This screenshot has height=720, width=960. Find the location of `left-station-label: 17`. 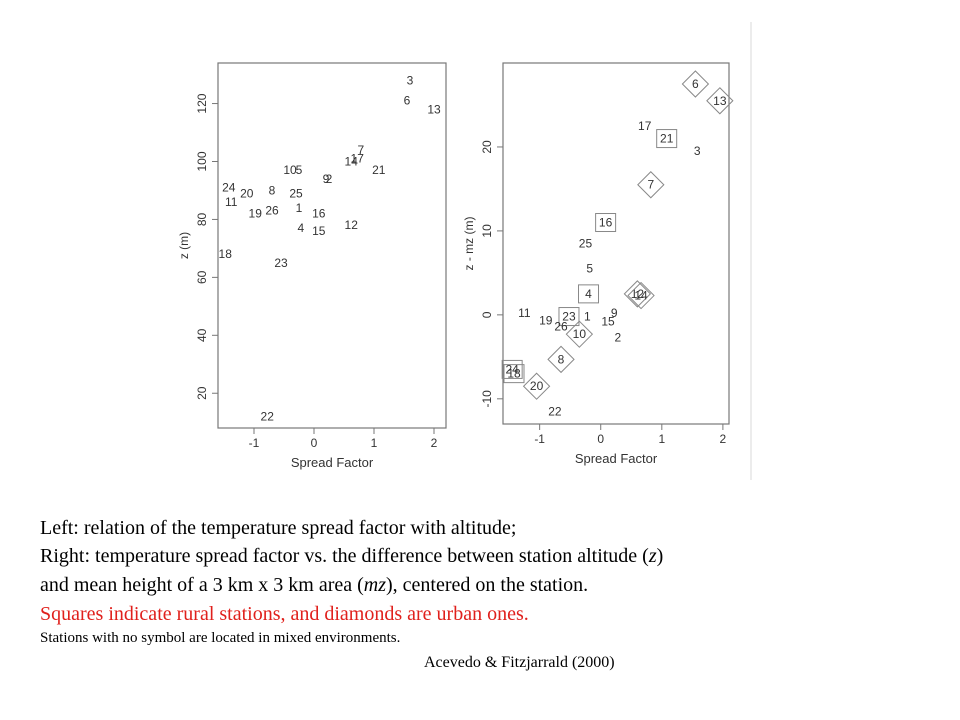

left-station-label: 17 is located at coordinates (358, 159).